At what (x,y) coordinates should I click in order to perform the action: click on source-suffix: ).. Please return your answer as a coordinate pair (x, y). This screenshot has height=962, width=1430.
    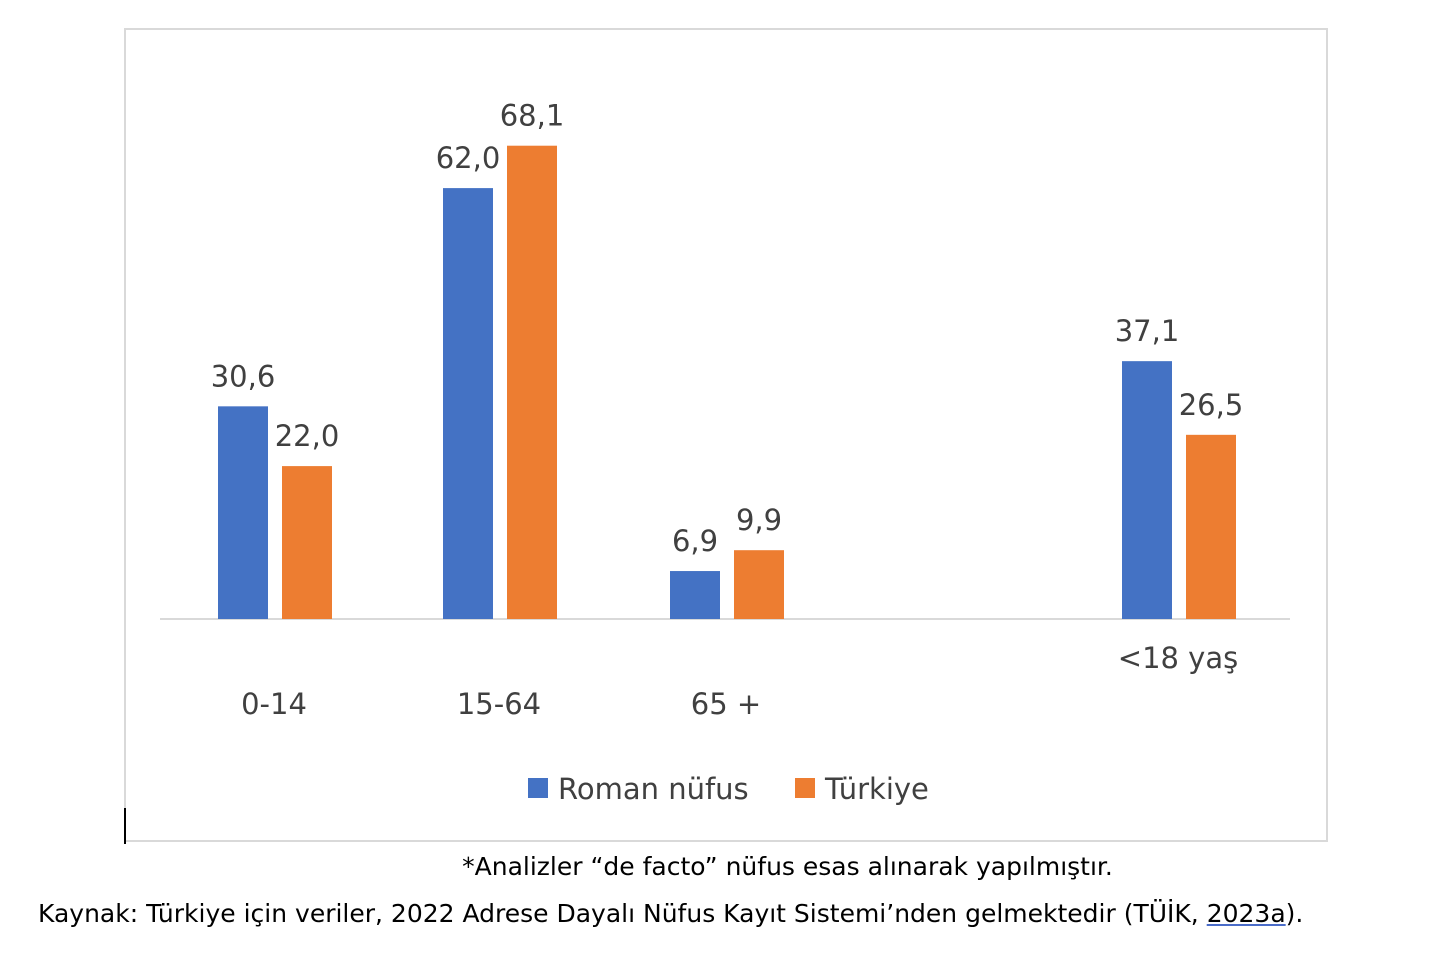
    Looking at the image, I should click on (1294, 913).